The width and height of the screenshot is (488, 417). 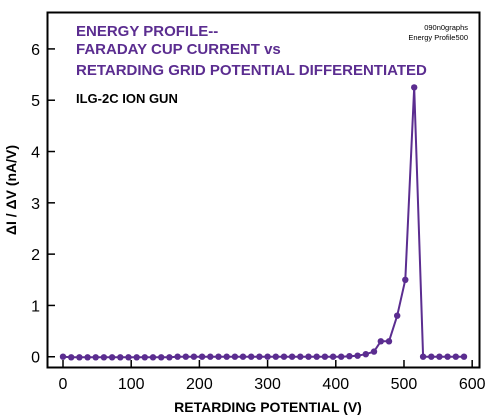 I want to click on x-axis-title: RETARDING POTENTIAL (V), so click(x=268, y=407).